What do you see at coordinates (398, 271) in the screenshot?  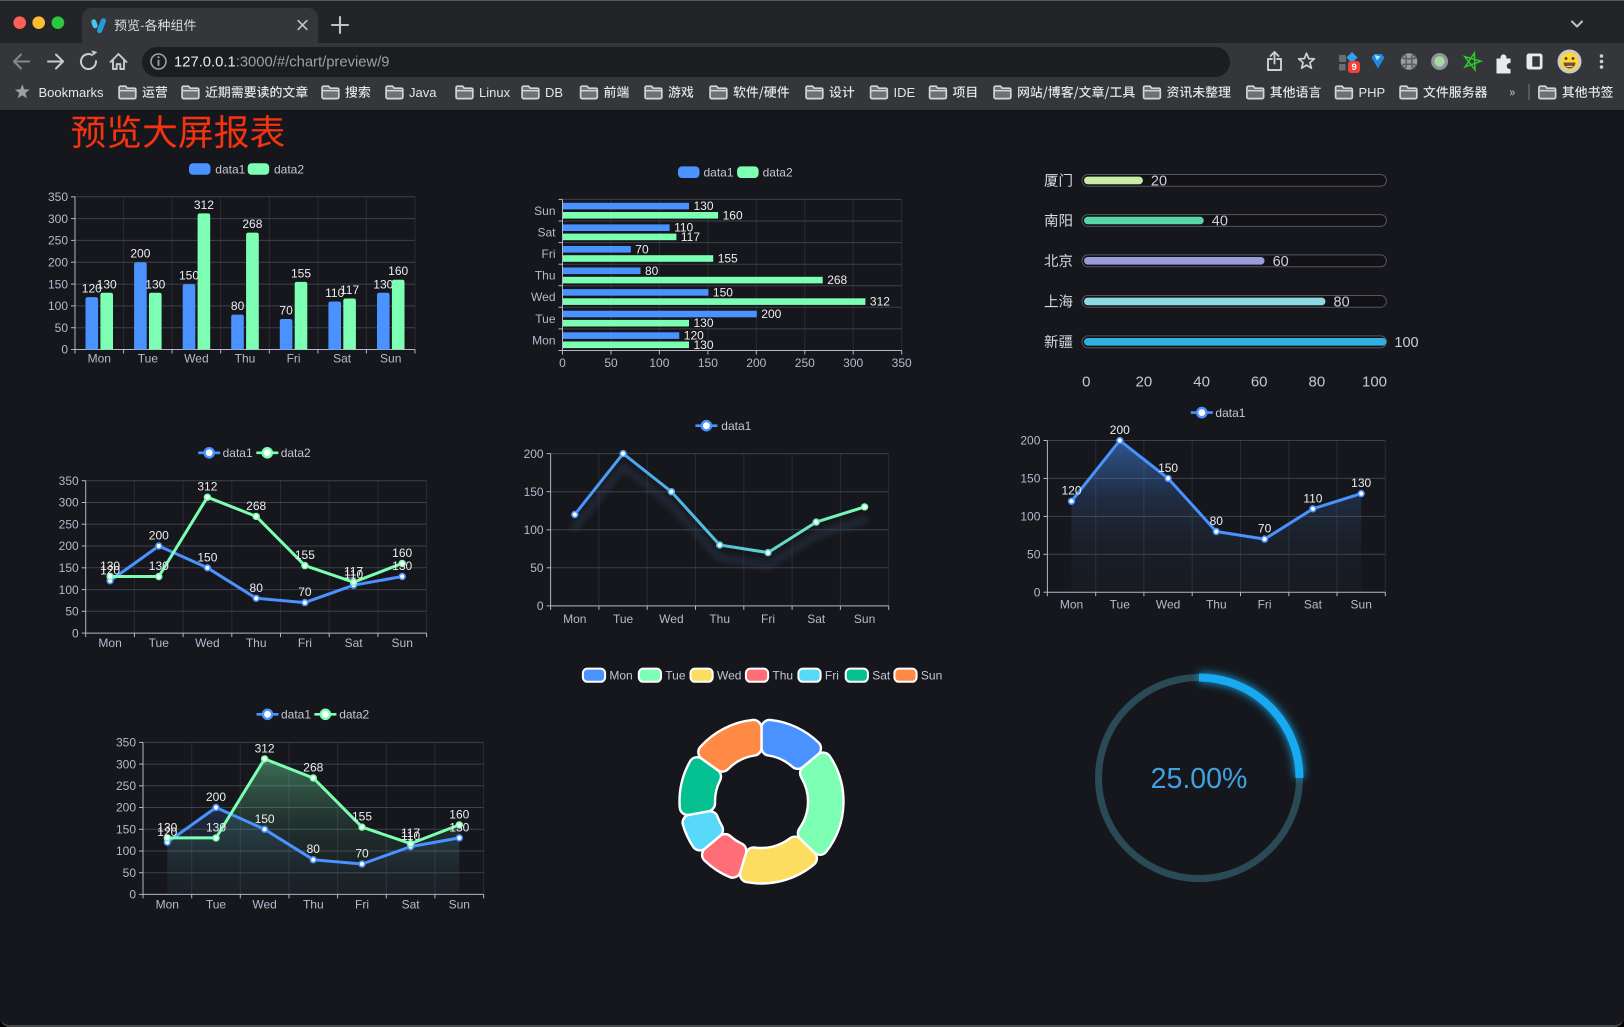 I see `svg-text: 160` at bounding box center [398, 271].